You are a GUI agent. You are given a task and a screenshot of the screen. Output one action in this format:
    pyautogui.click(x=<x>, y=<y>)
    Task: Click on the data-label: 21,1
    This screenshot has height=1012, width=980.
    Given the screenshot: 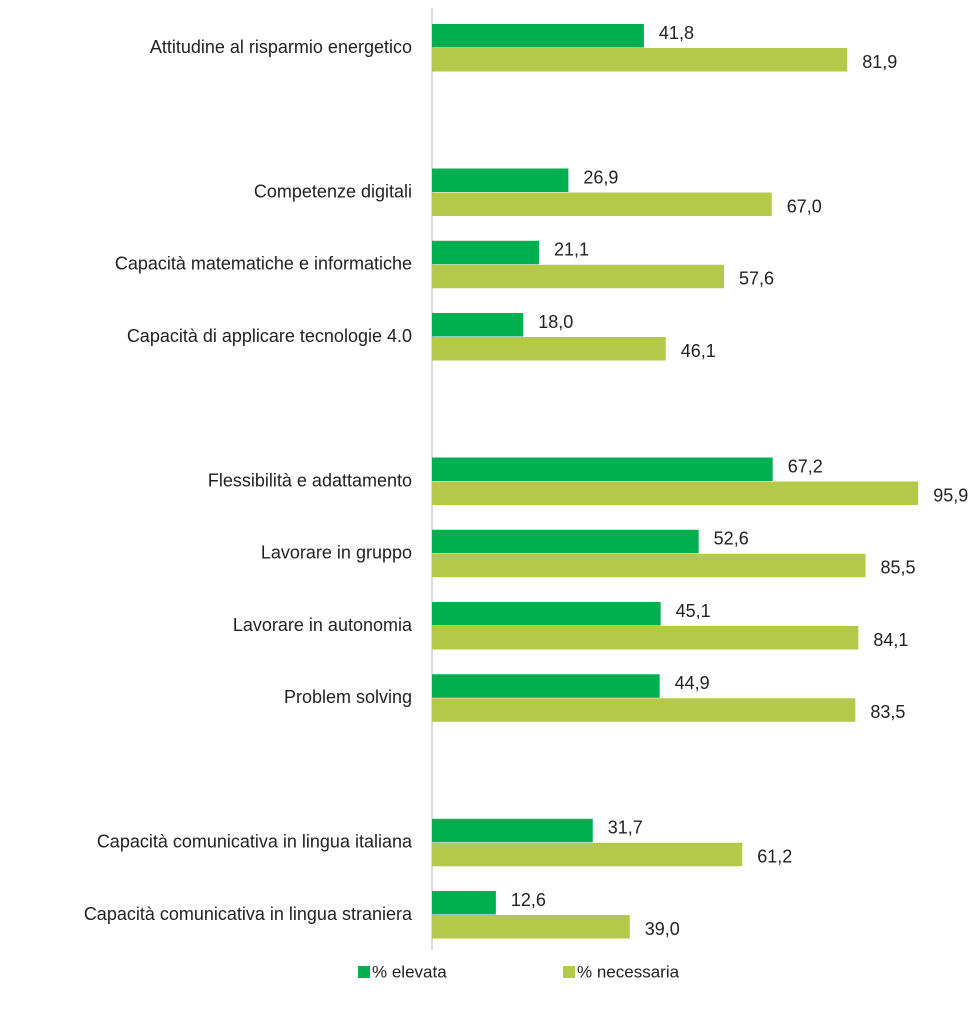 What is the action you would take?
    pyautogui.click(x=571, y=250)
    